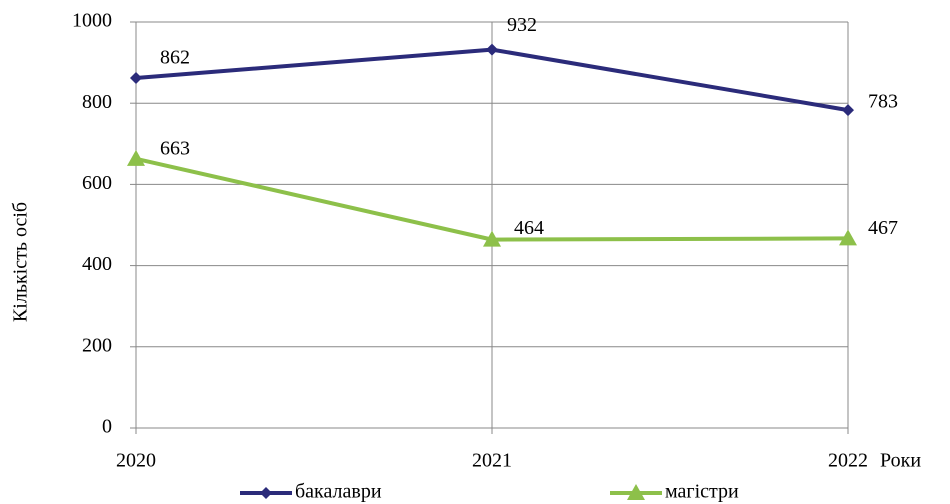 This screenshot has height=504, width=950. I want to click on x-tick-label: 2020, so click(136, 461).